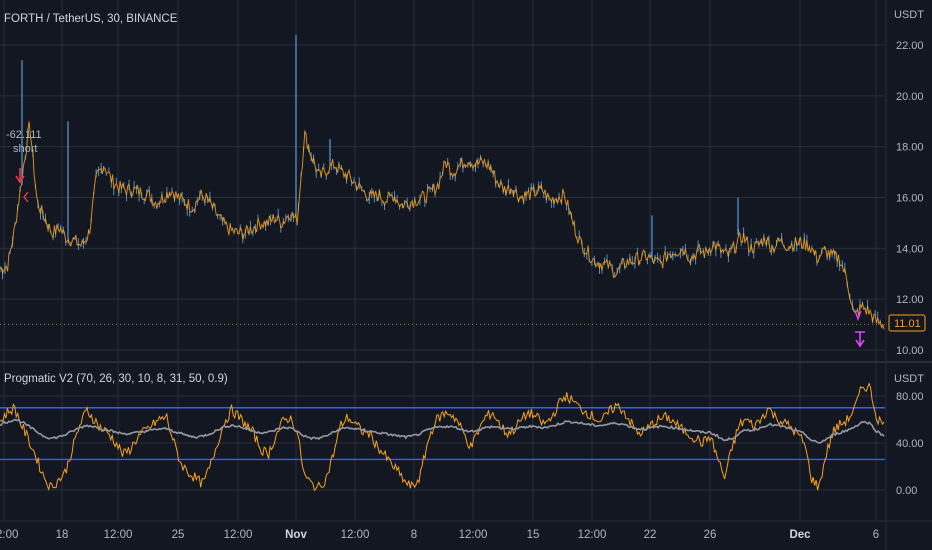 This screenshot has width=932, height=550. I want to click on trade-value-annotation: -62.111, so click(24, 135).